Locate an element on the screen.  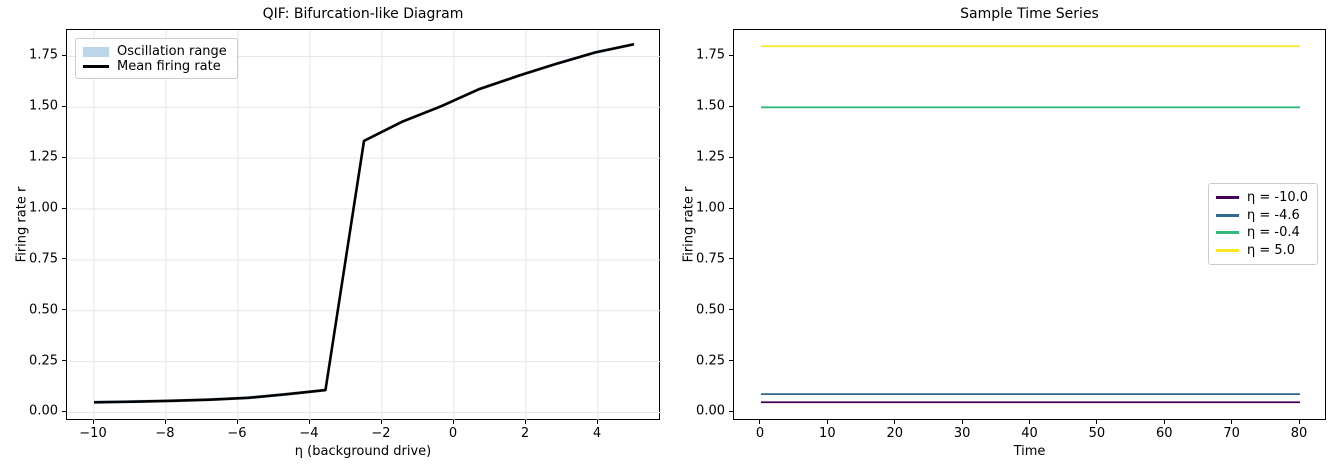
legend-item-label: η = -10.0 is located at coordinates (1278, 198).